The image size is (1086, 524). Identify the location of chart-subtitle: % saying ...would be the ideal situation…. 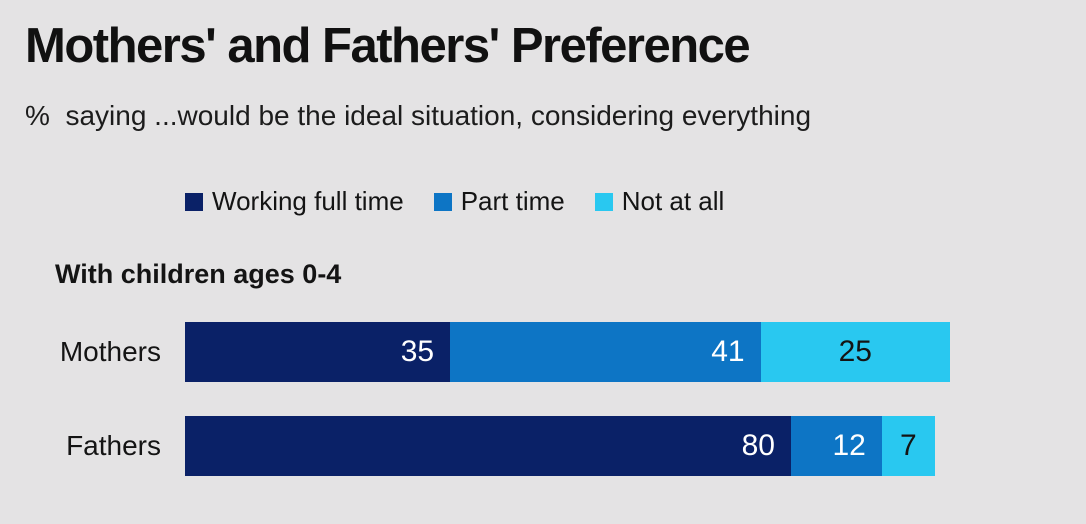
(418, 115).